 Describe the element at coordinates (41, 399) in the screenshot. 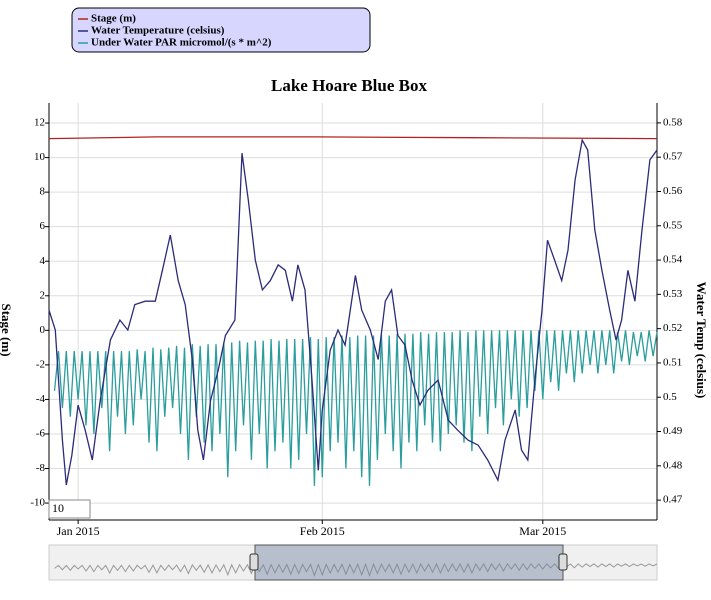

I see `y-tick-label: -4` at that location.